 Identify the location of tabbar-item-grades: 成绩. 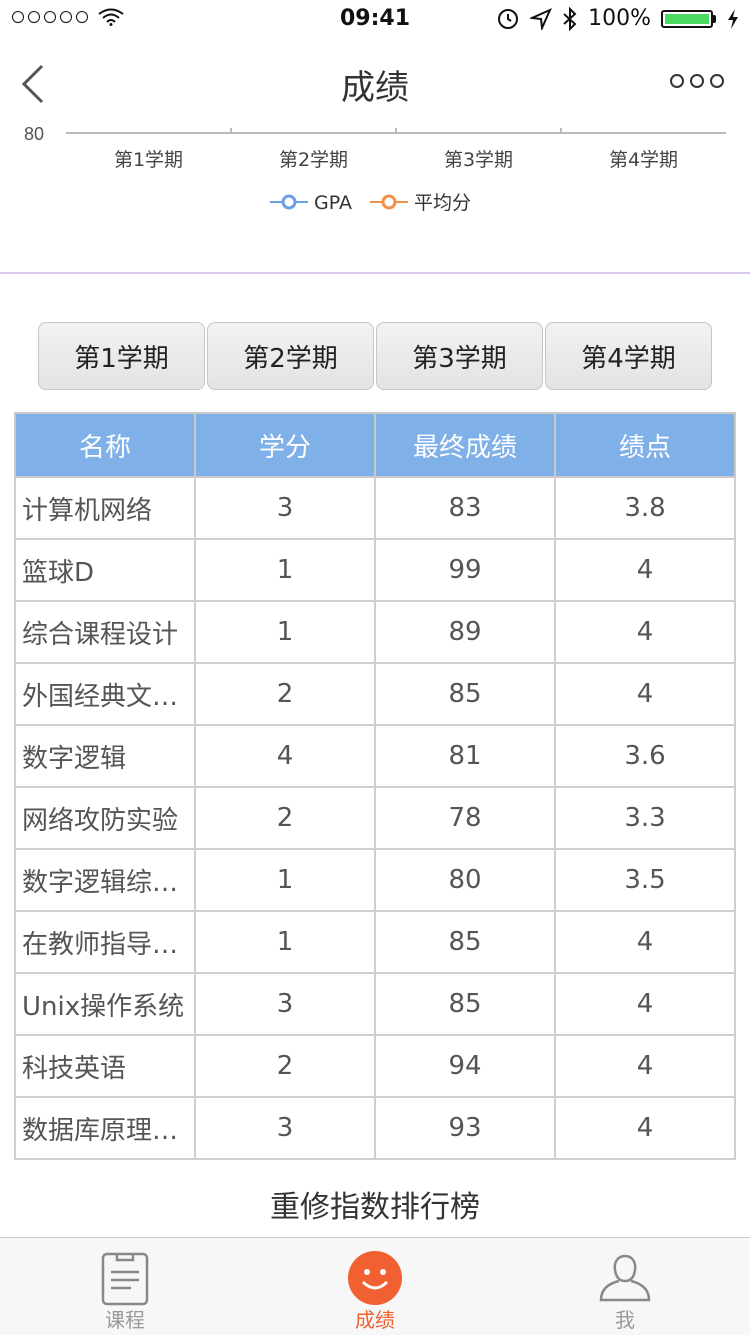
(375, 1286).